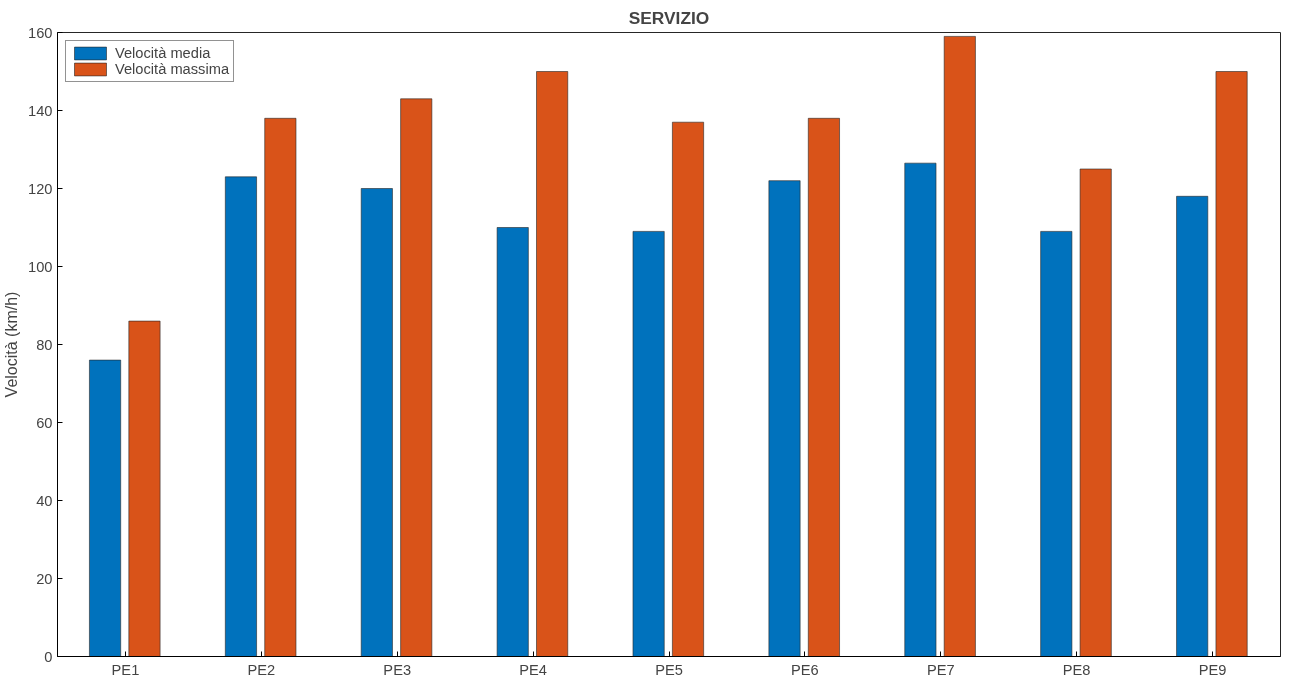 Image resolution: width=1295 pixels, height=689 pixels. What do you see at coordinates (44, 422) in the screenshot?
I see `y-tick-label: 60` at bounding box center [44, 422].